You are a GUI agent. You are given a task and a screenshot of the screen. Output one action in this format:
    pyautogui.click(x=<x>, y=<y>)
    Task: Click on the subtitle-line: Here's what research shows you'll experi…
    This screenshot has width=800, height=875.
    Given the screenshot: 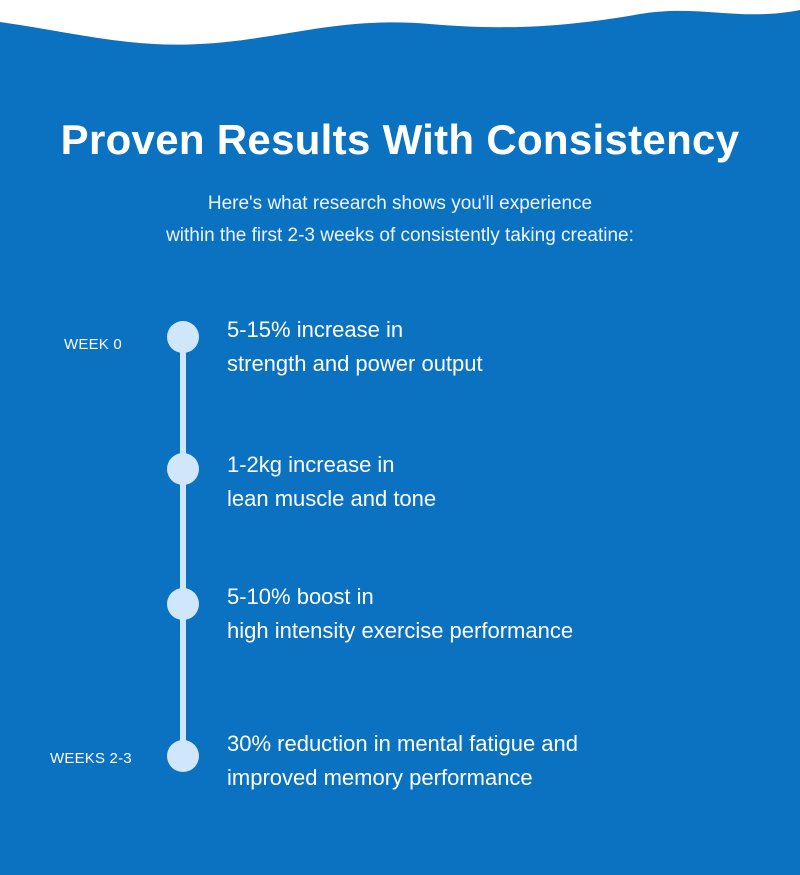 What is the action you would take?
    pyautogui.click(x=400, y=203)
    